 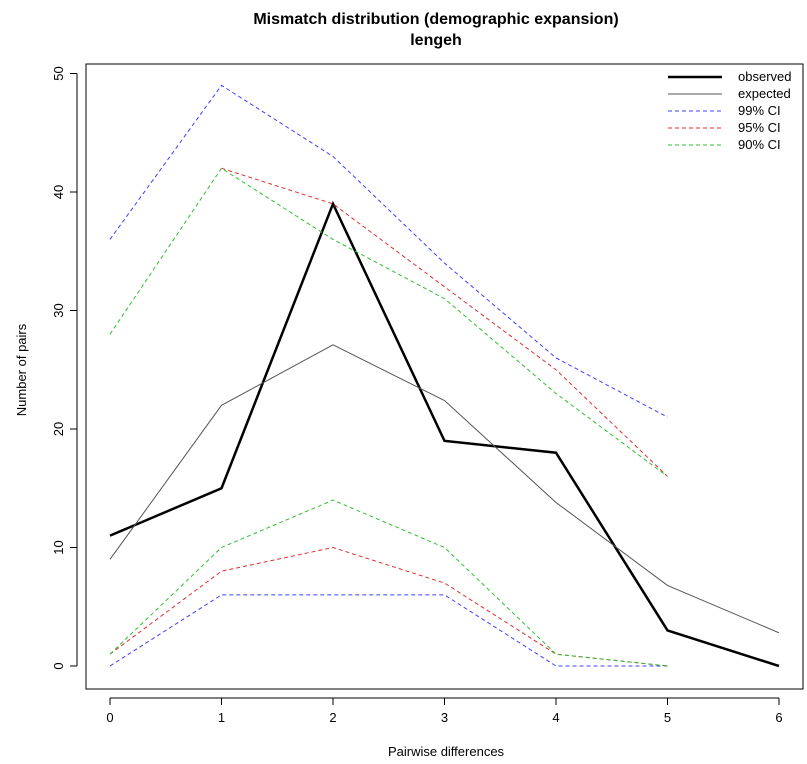 What do you see at coordinates (21, 369) in the screenshot?
I see `y-axis-label: Number of pairs` at bounding box center [21, 369].